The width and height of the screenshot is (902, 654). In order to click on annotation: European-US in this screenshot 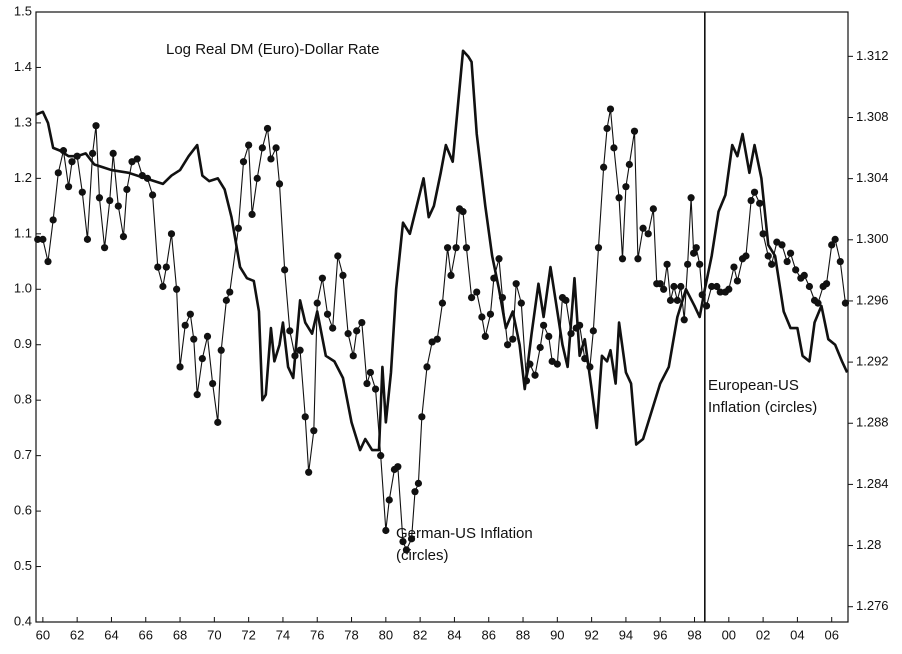, I will do `click(753, 385)`.